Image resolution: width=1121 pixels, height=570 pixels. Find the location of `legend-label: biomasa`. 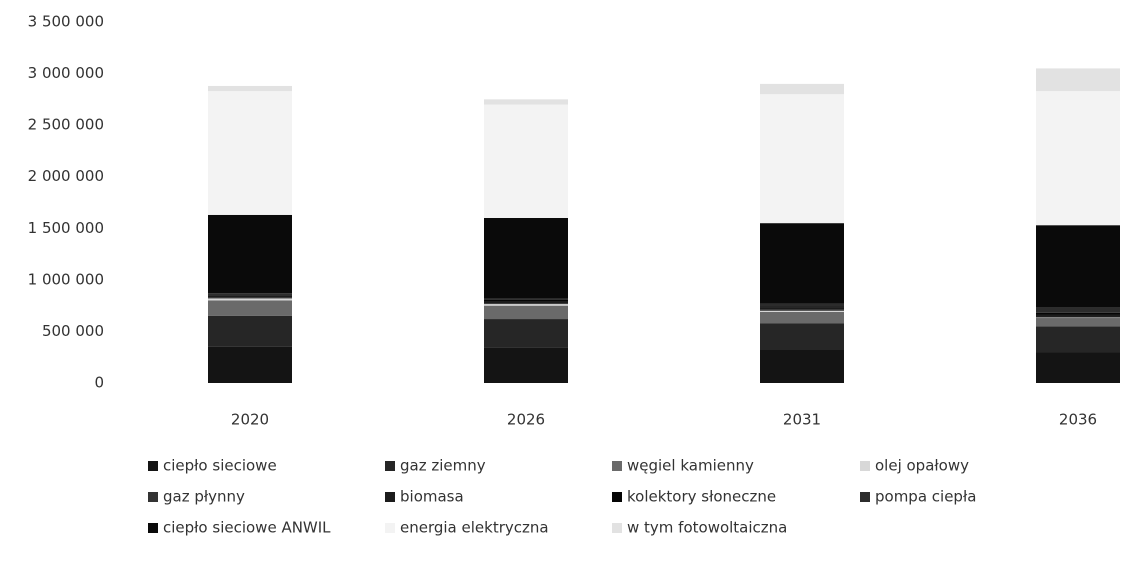

legend-label: biomasa is located at coordinates (432, 497).